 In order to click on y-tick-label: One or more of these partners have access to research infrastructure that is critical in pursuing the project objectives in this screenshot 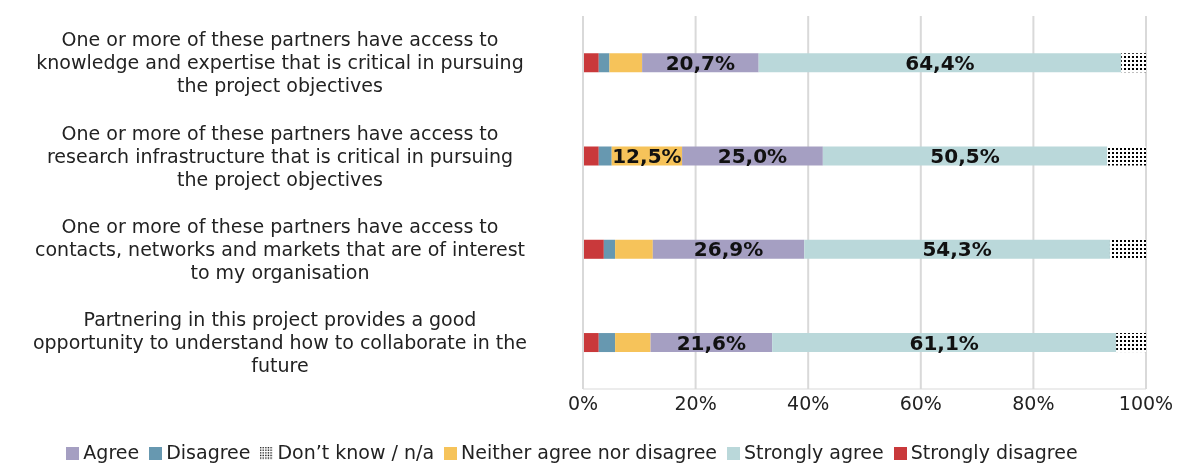, I will do `click(280, 155)`.